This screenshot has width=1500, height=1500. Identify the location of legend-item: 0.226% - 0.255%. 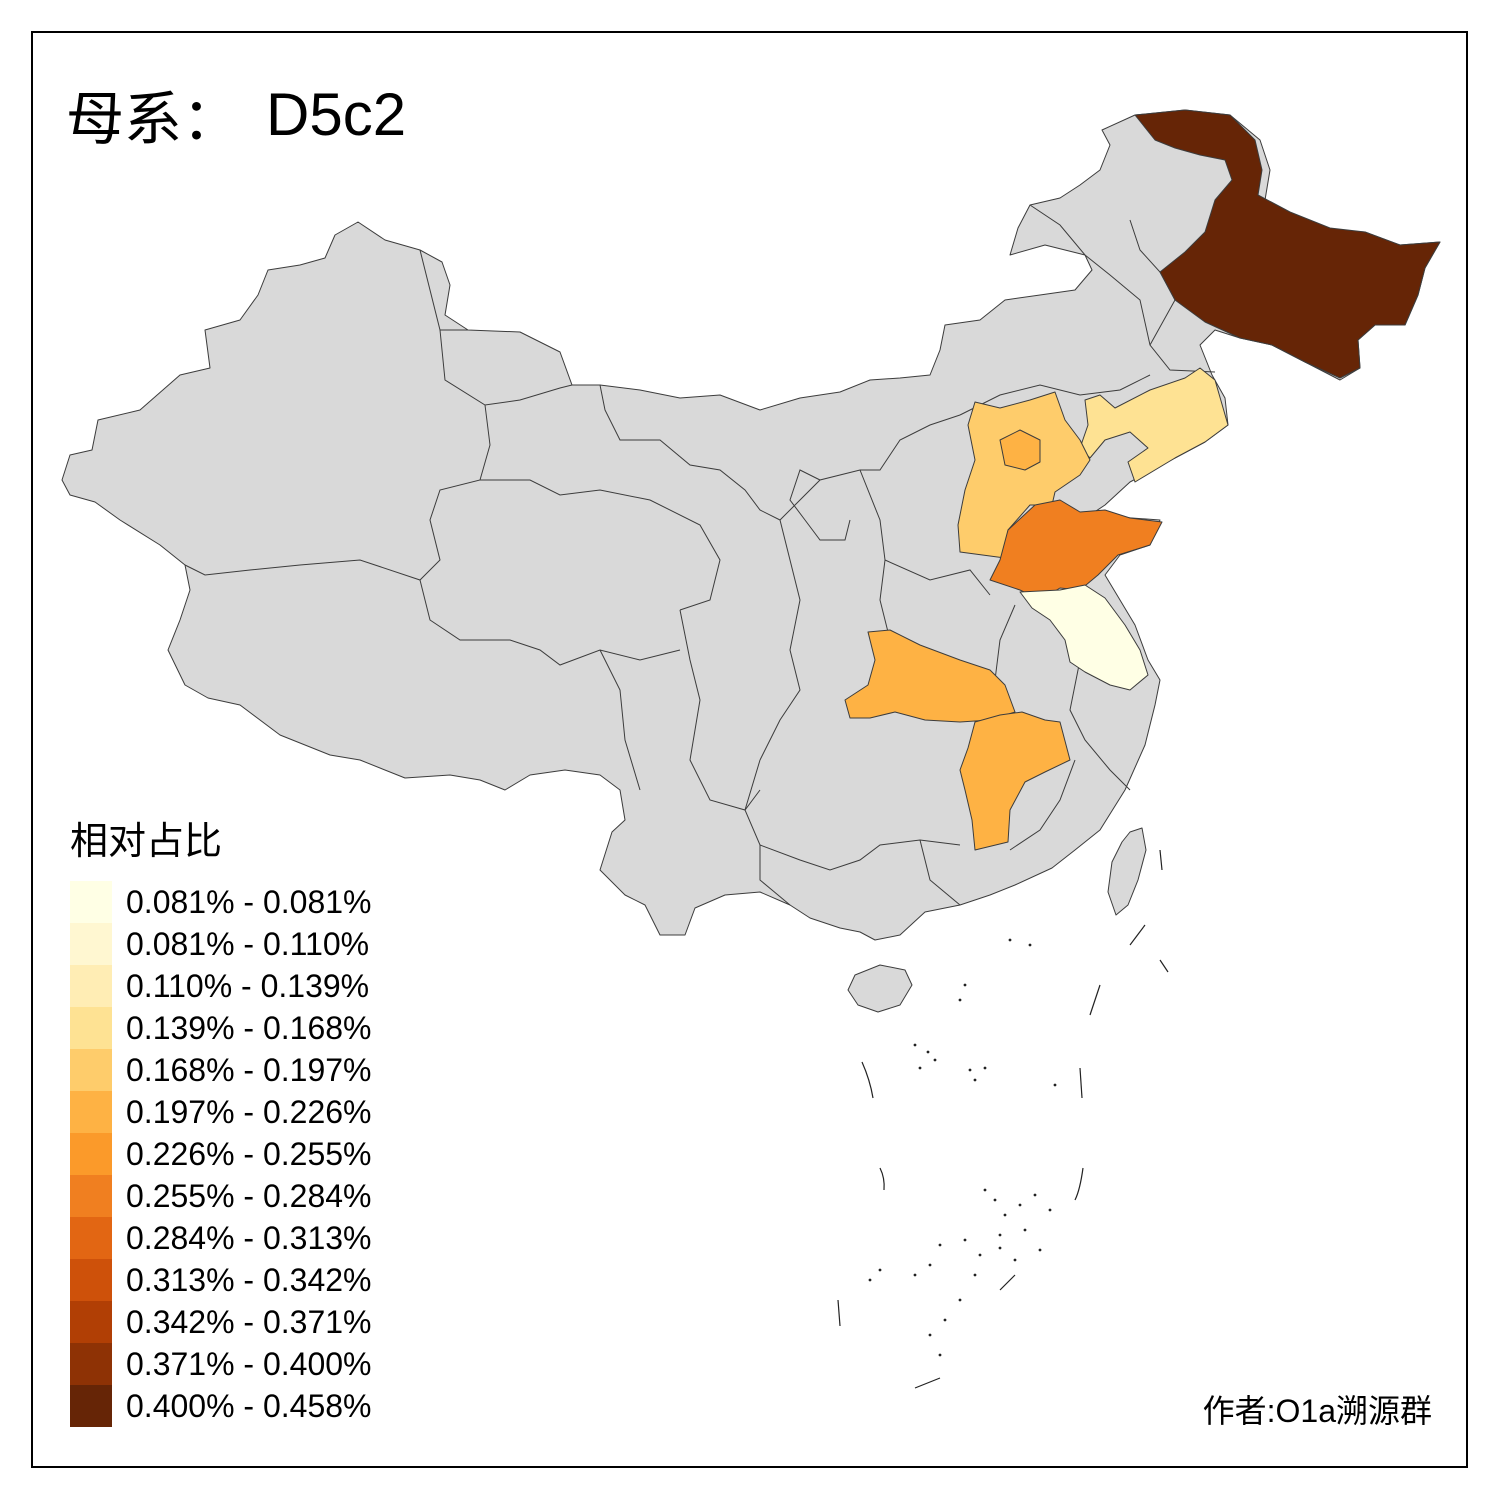
(221, 1154).